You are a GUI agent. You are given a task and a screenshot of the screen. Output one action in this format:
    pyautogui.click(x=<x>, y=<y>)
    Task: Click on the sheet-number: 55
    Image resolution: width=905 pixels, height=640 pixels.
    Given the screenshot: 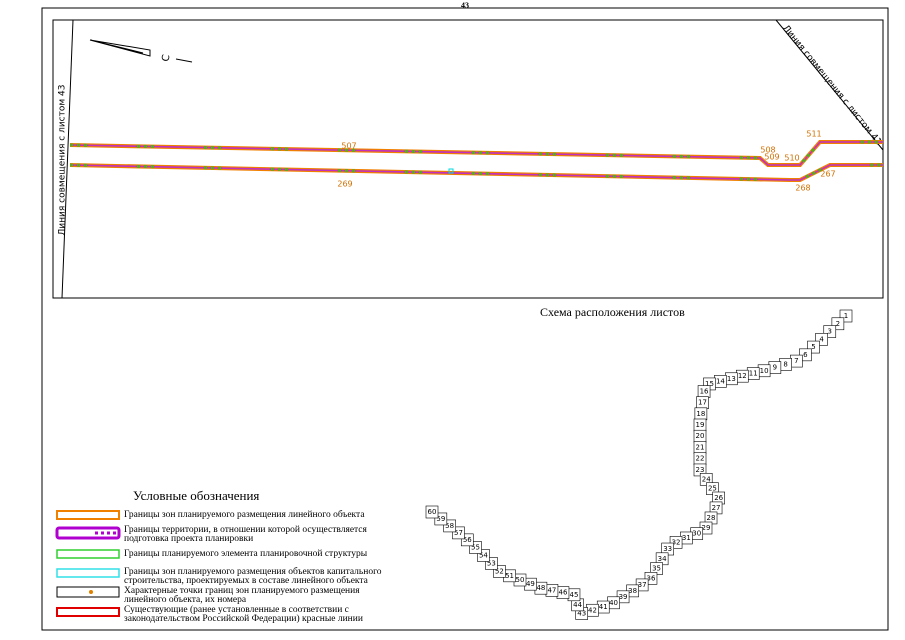 What is the action you would take?
    pyautogui.click(x=475, y=547)
    